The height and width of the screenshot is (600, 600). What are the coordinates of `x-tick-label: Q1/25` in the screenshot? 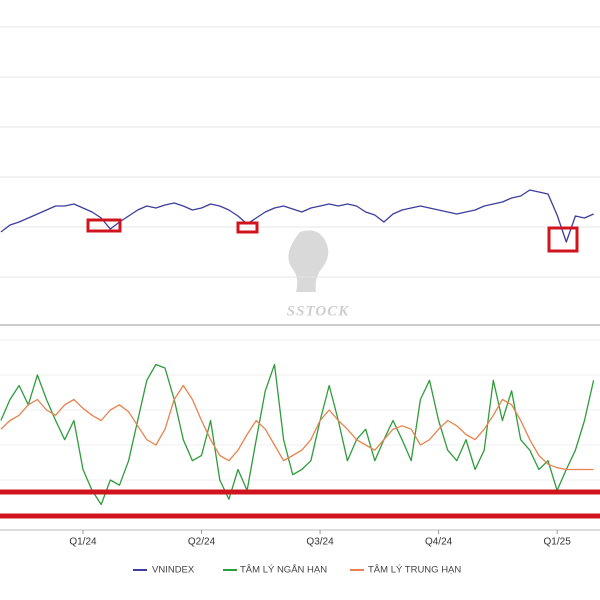 It's located at (558, 542).